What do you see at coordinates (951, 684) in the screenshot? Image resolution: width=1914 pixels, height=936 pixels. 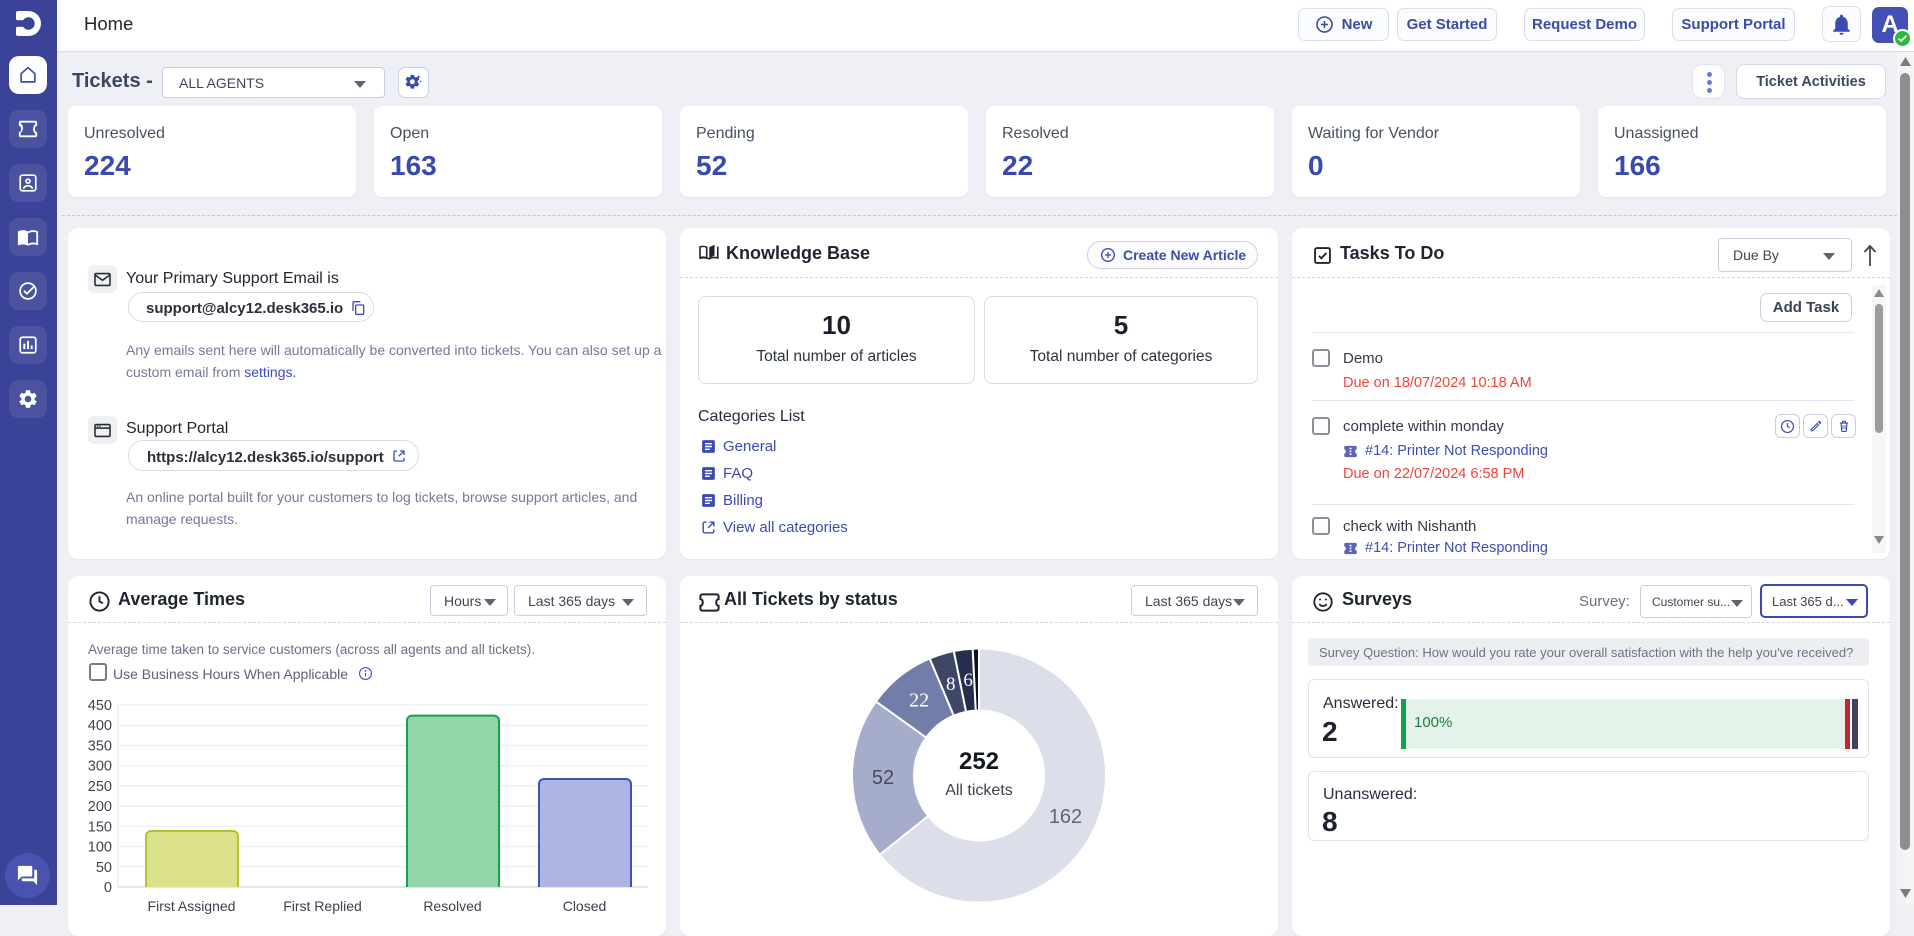 I see `svg-text: 8` at bounding box center [951, 684].